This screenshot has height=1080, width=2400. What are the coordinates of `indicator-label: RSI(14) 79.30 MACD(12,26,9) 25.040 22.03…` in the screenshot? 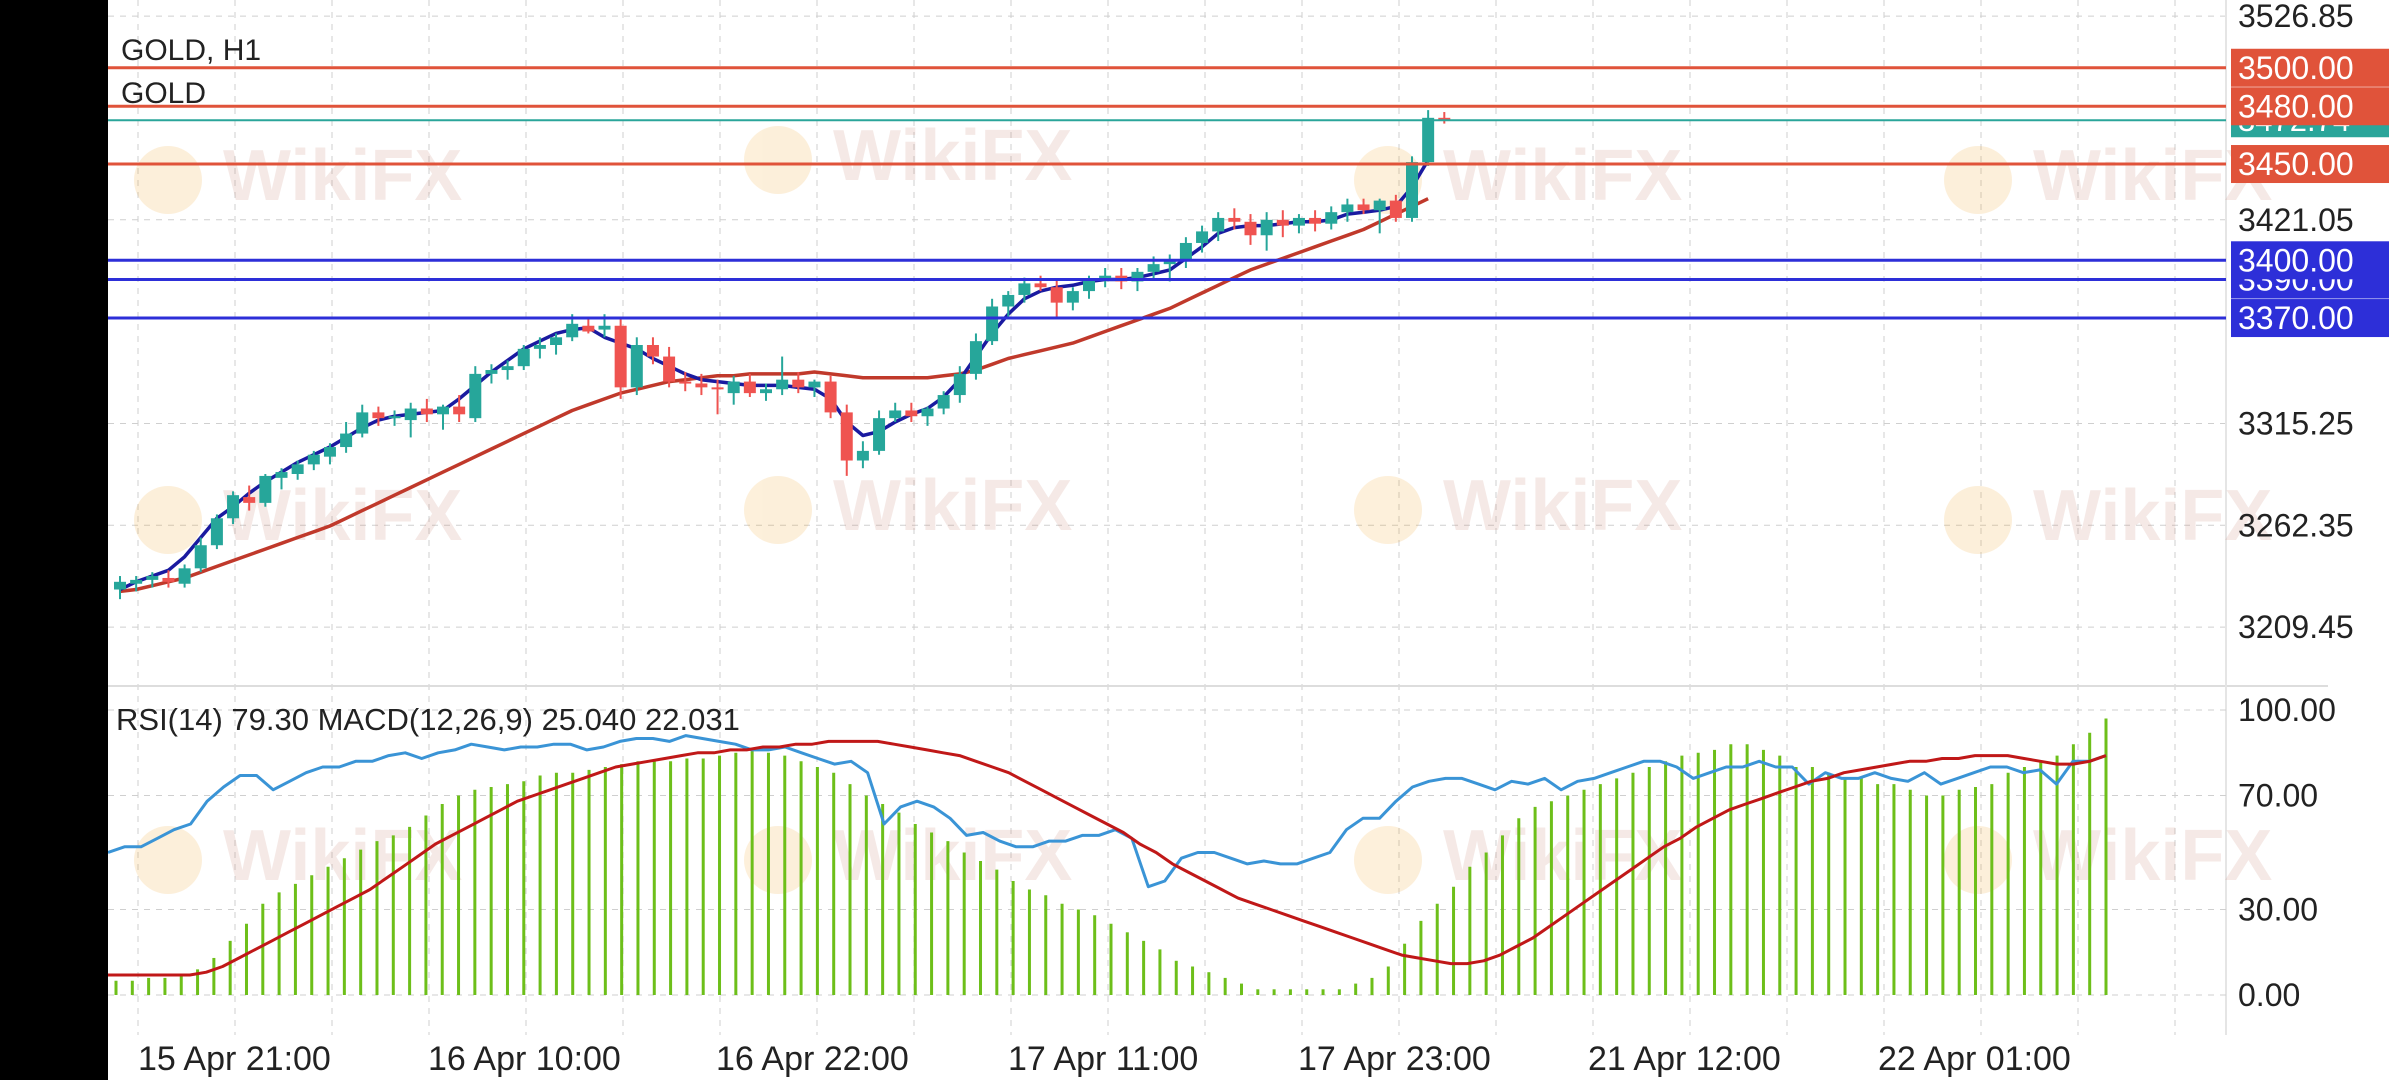 It's located at (428, 719).